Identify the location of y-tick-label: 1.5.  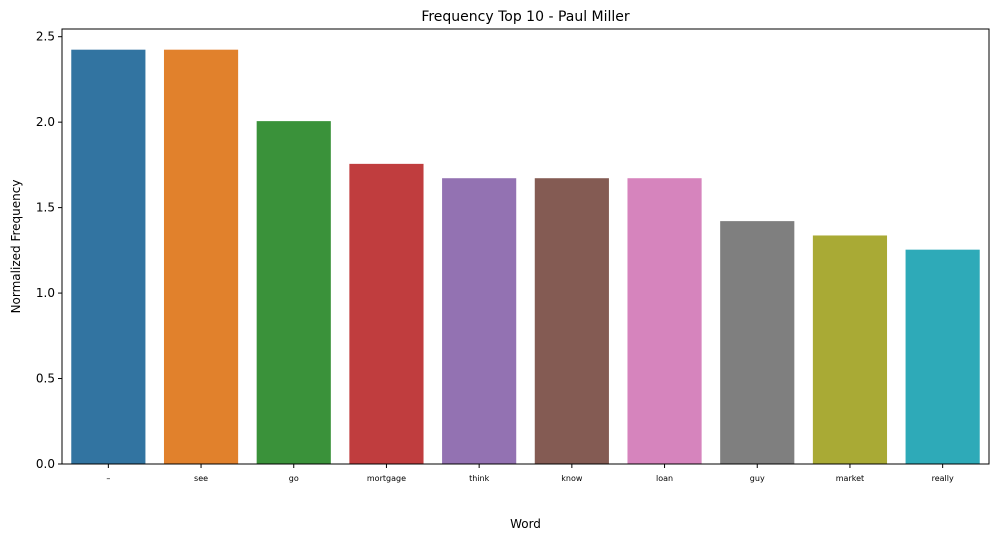
(45, 208).